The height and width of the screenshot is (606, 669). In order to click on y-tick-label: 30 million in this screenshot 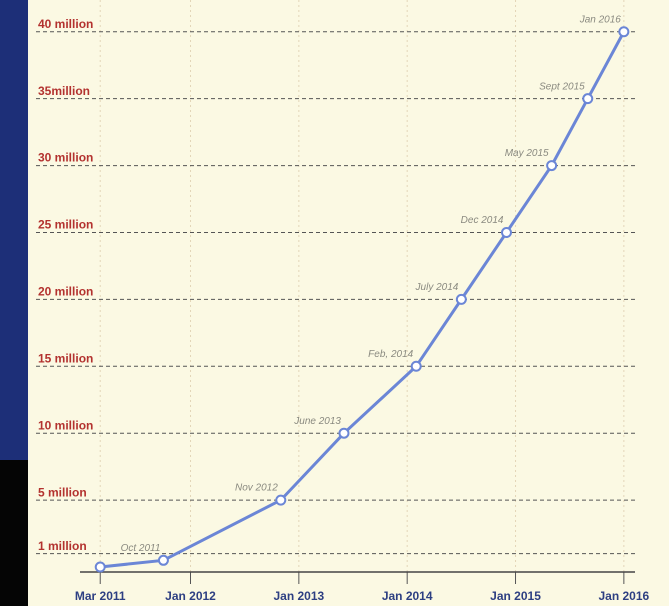, I will do `click(65, 158)`.